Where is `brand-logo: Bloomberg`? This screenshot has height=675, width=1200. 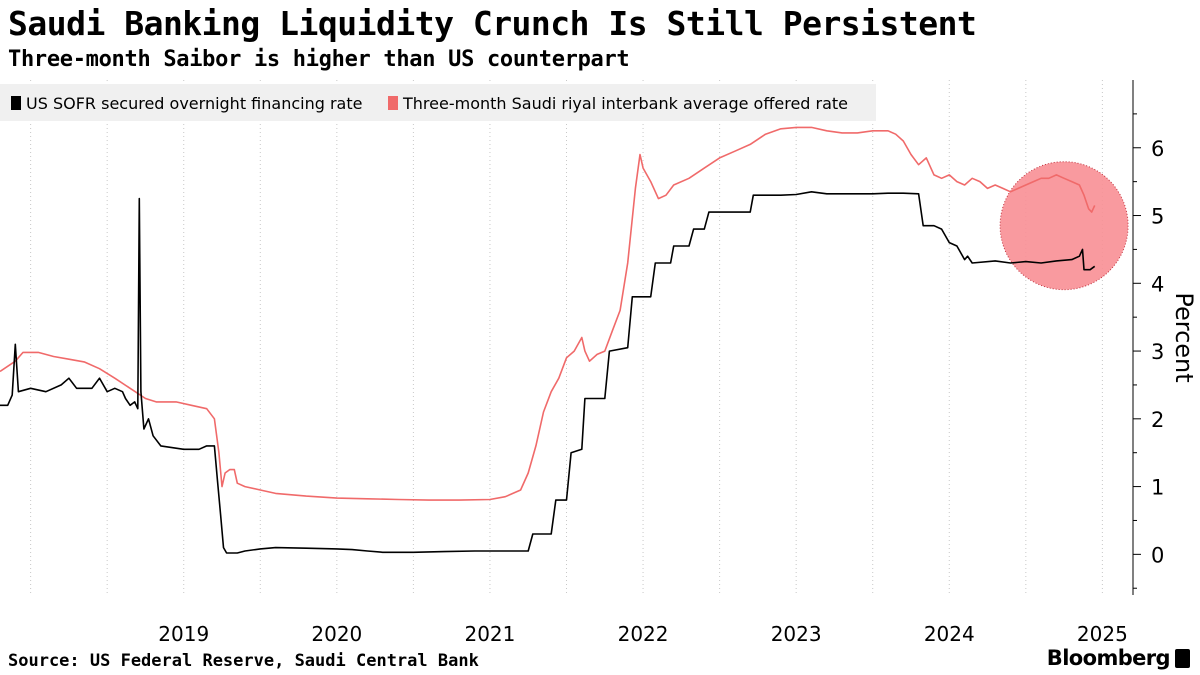 brand-logo: Bloomberg is located at coordinates (1118, 658).